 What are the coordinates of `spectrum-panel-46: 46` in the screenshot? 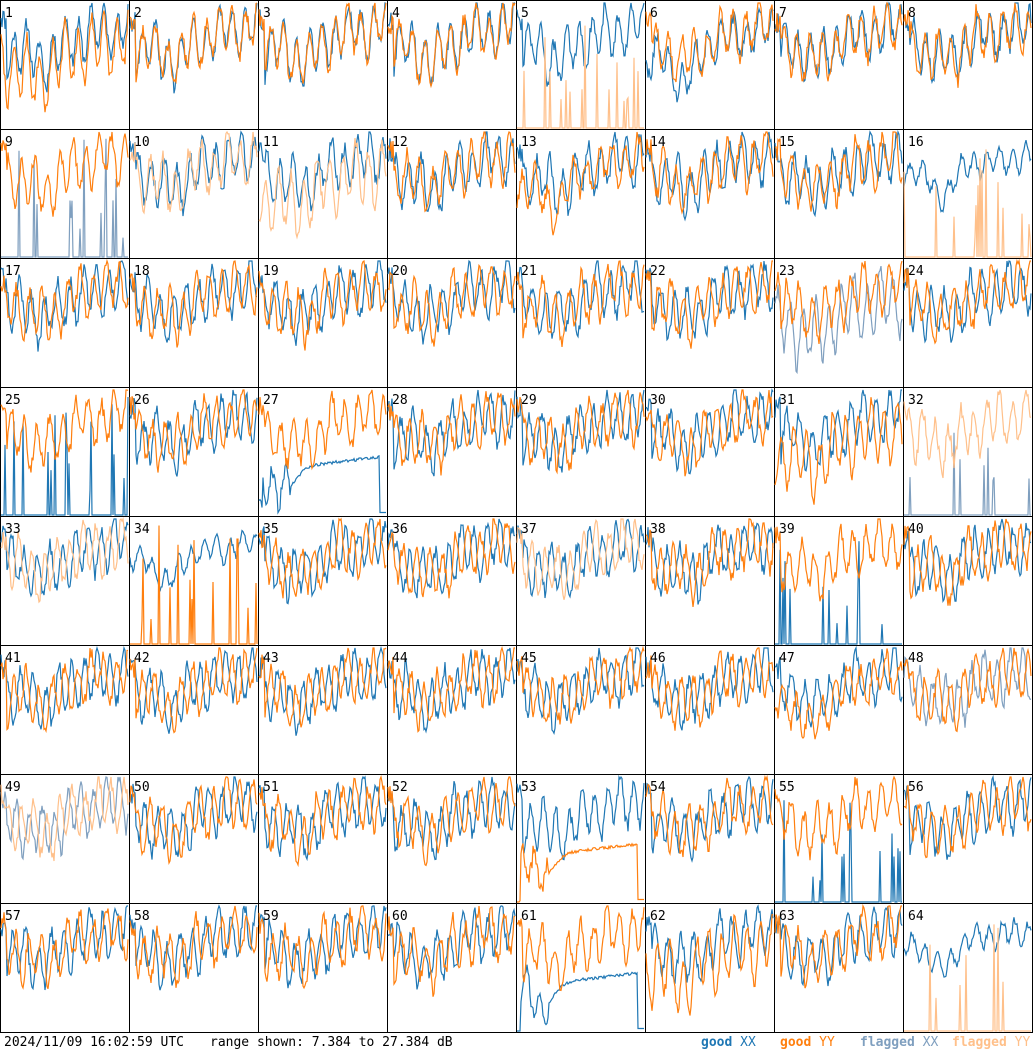 It's located at (710, 710).